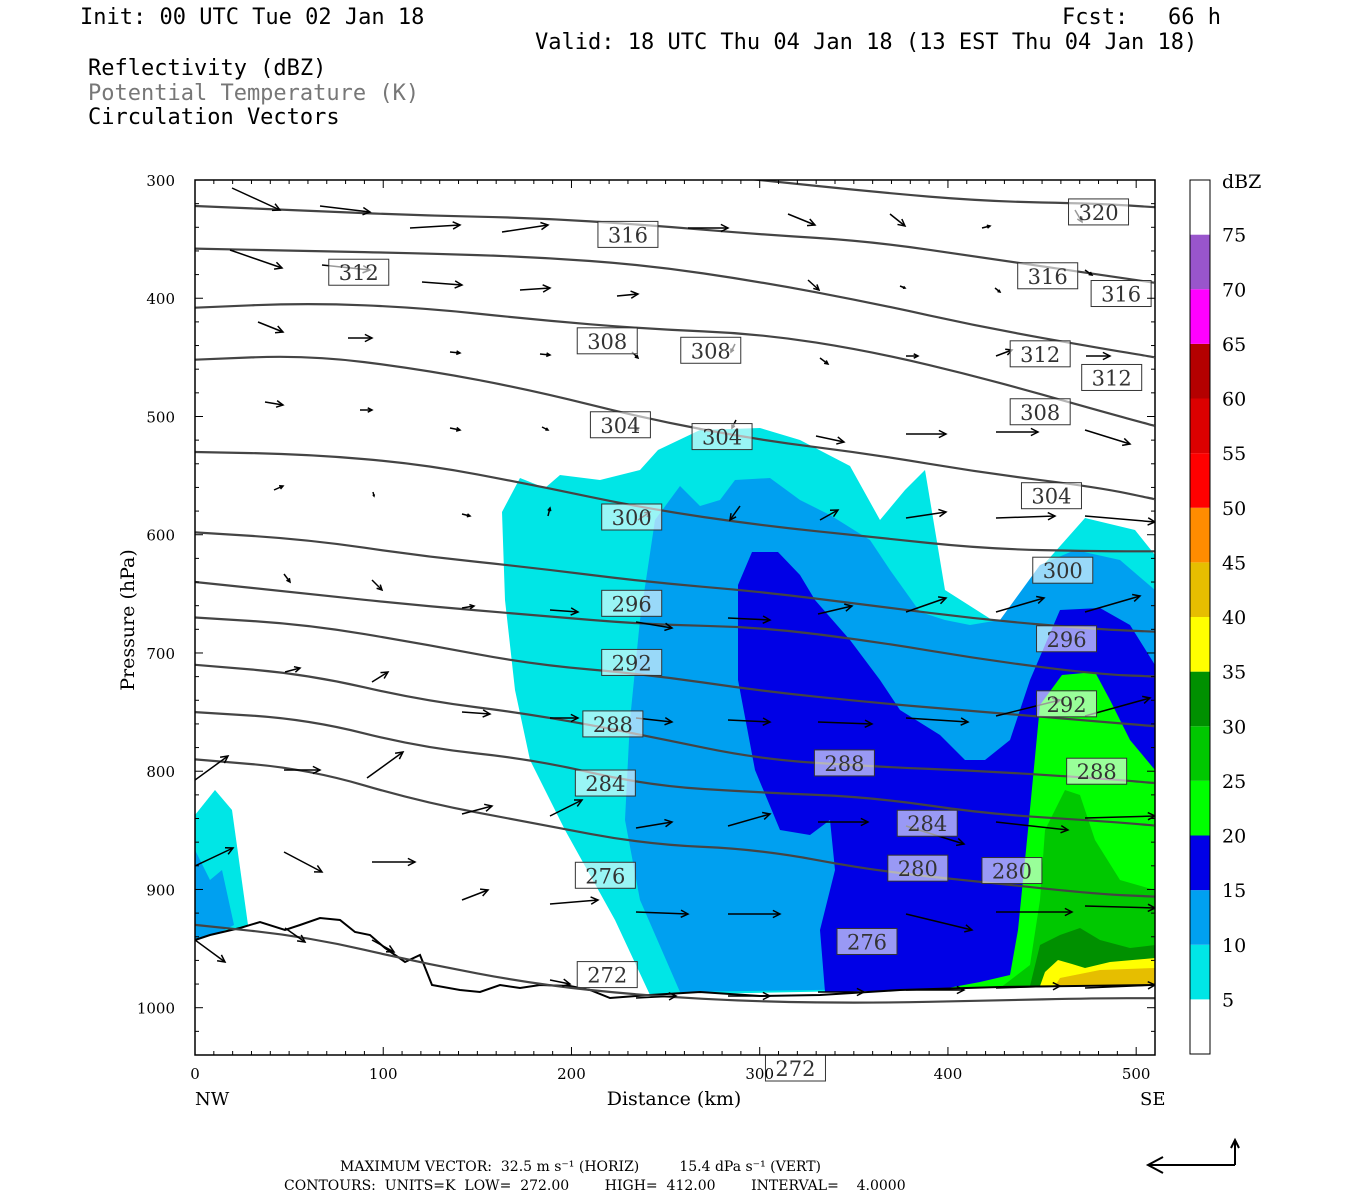 The image size is (1350, 1200). What do you see at coordinates (1105, 977) in the screenshot?
I see `dbz-40-region` at bounding box center [1105, 977].